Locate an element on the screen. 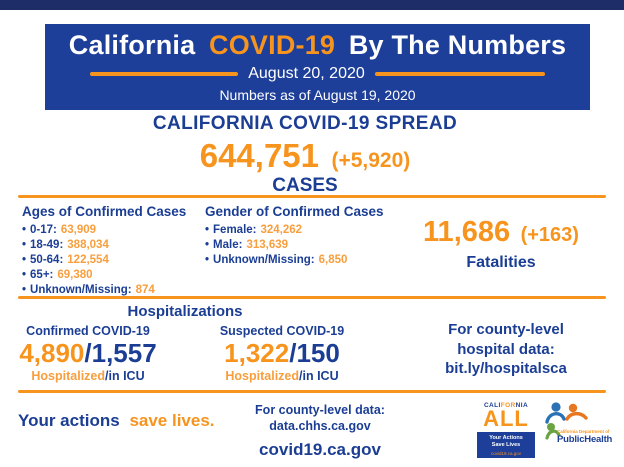  suspected-hospitalized-count: 1,322 is located at coordinates (257, 353).